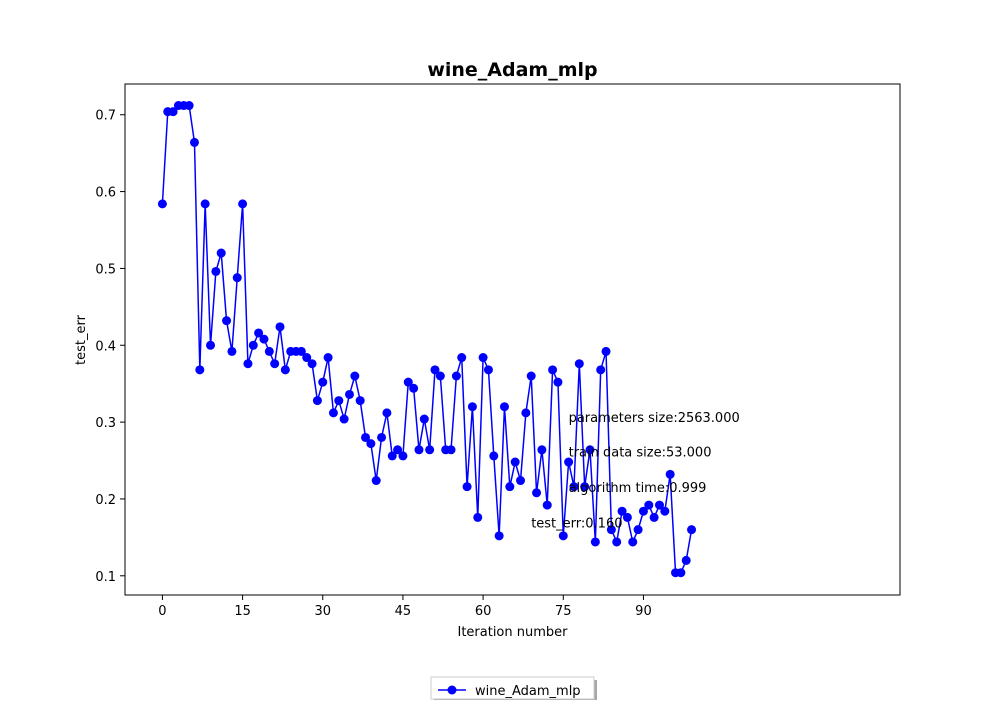 This screenshot has height=704, width=1000. Describe the element at coordinates (528, 691) in the screenshot. I see `legend-label: wine_Adam_mlp` at that location.